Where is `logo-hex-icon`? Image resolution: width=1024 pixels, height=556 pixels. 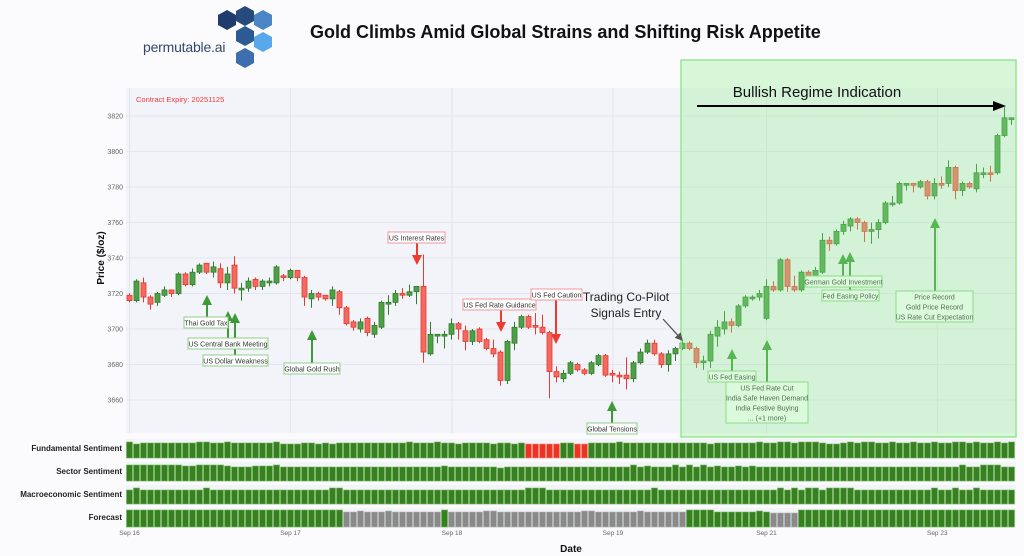
logo-hex-icon is located at coordinates (263, 20).